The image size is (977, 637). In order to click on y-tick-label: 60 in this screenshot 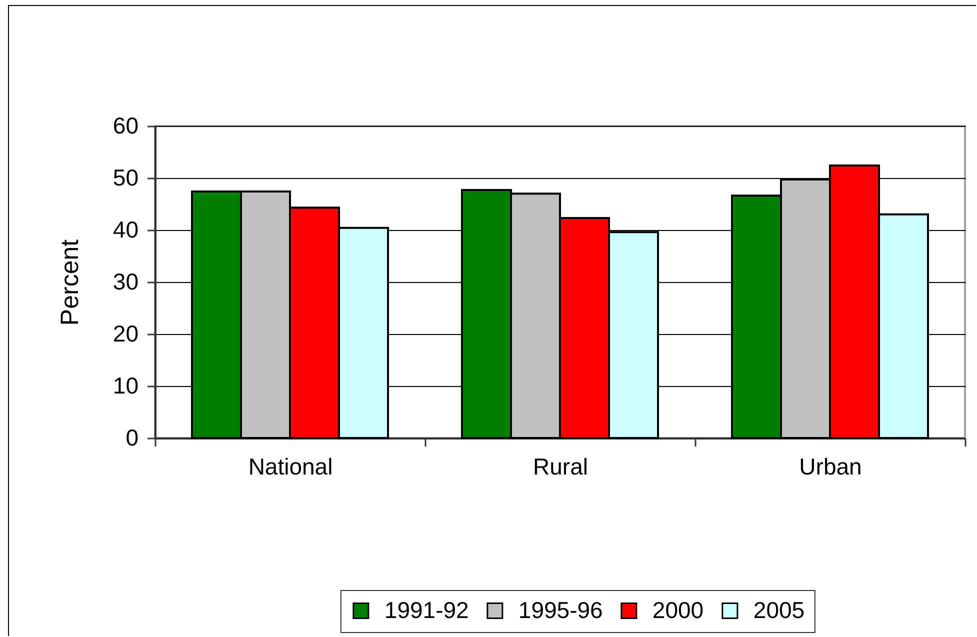, I will do `click(125, 125)`.